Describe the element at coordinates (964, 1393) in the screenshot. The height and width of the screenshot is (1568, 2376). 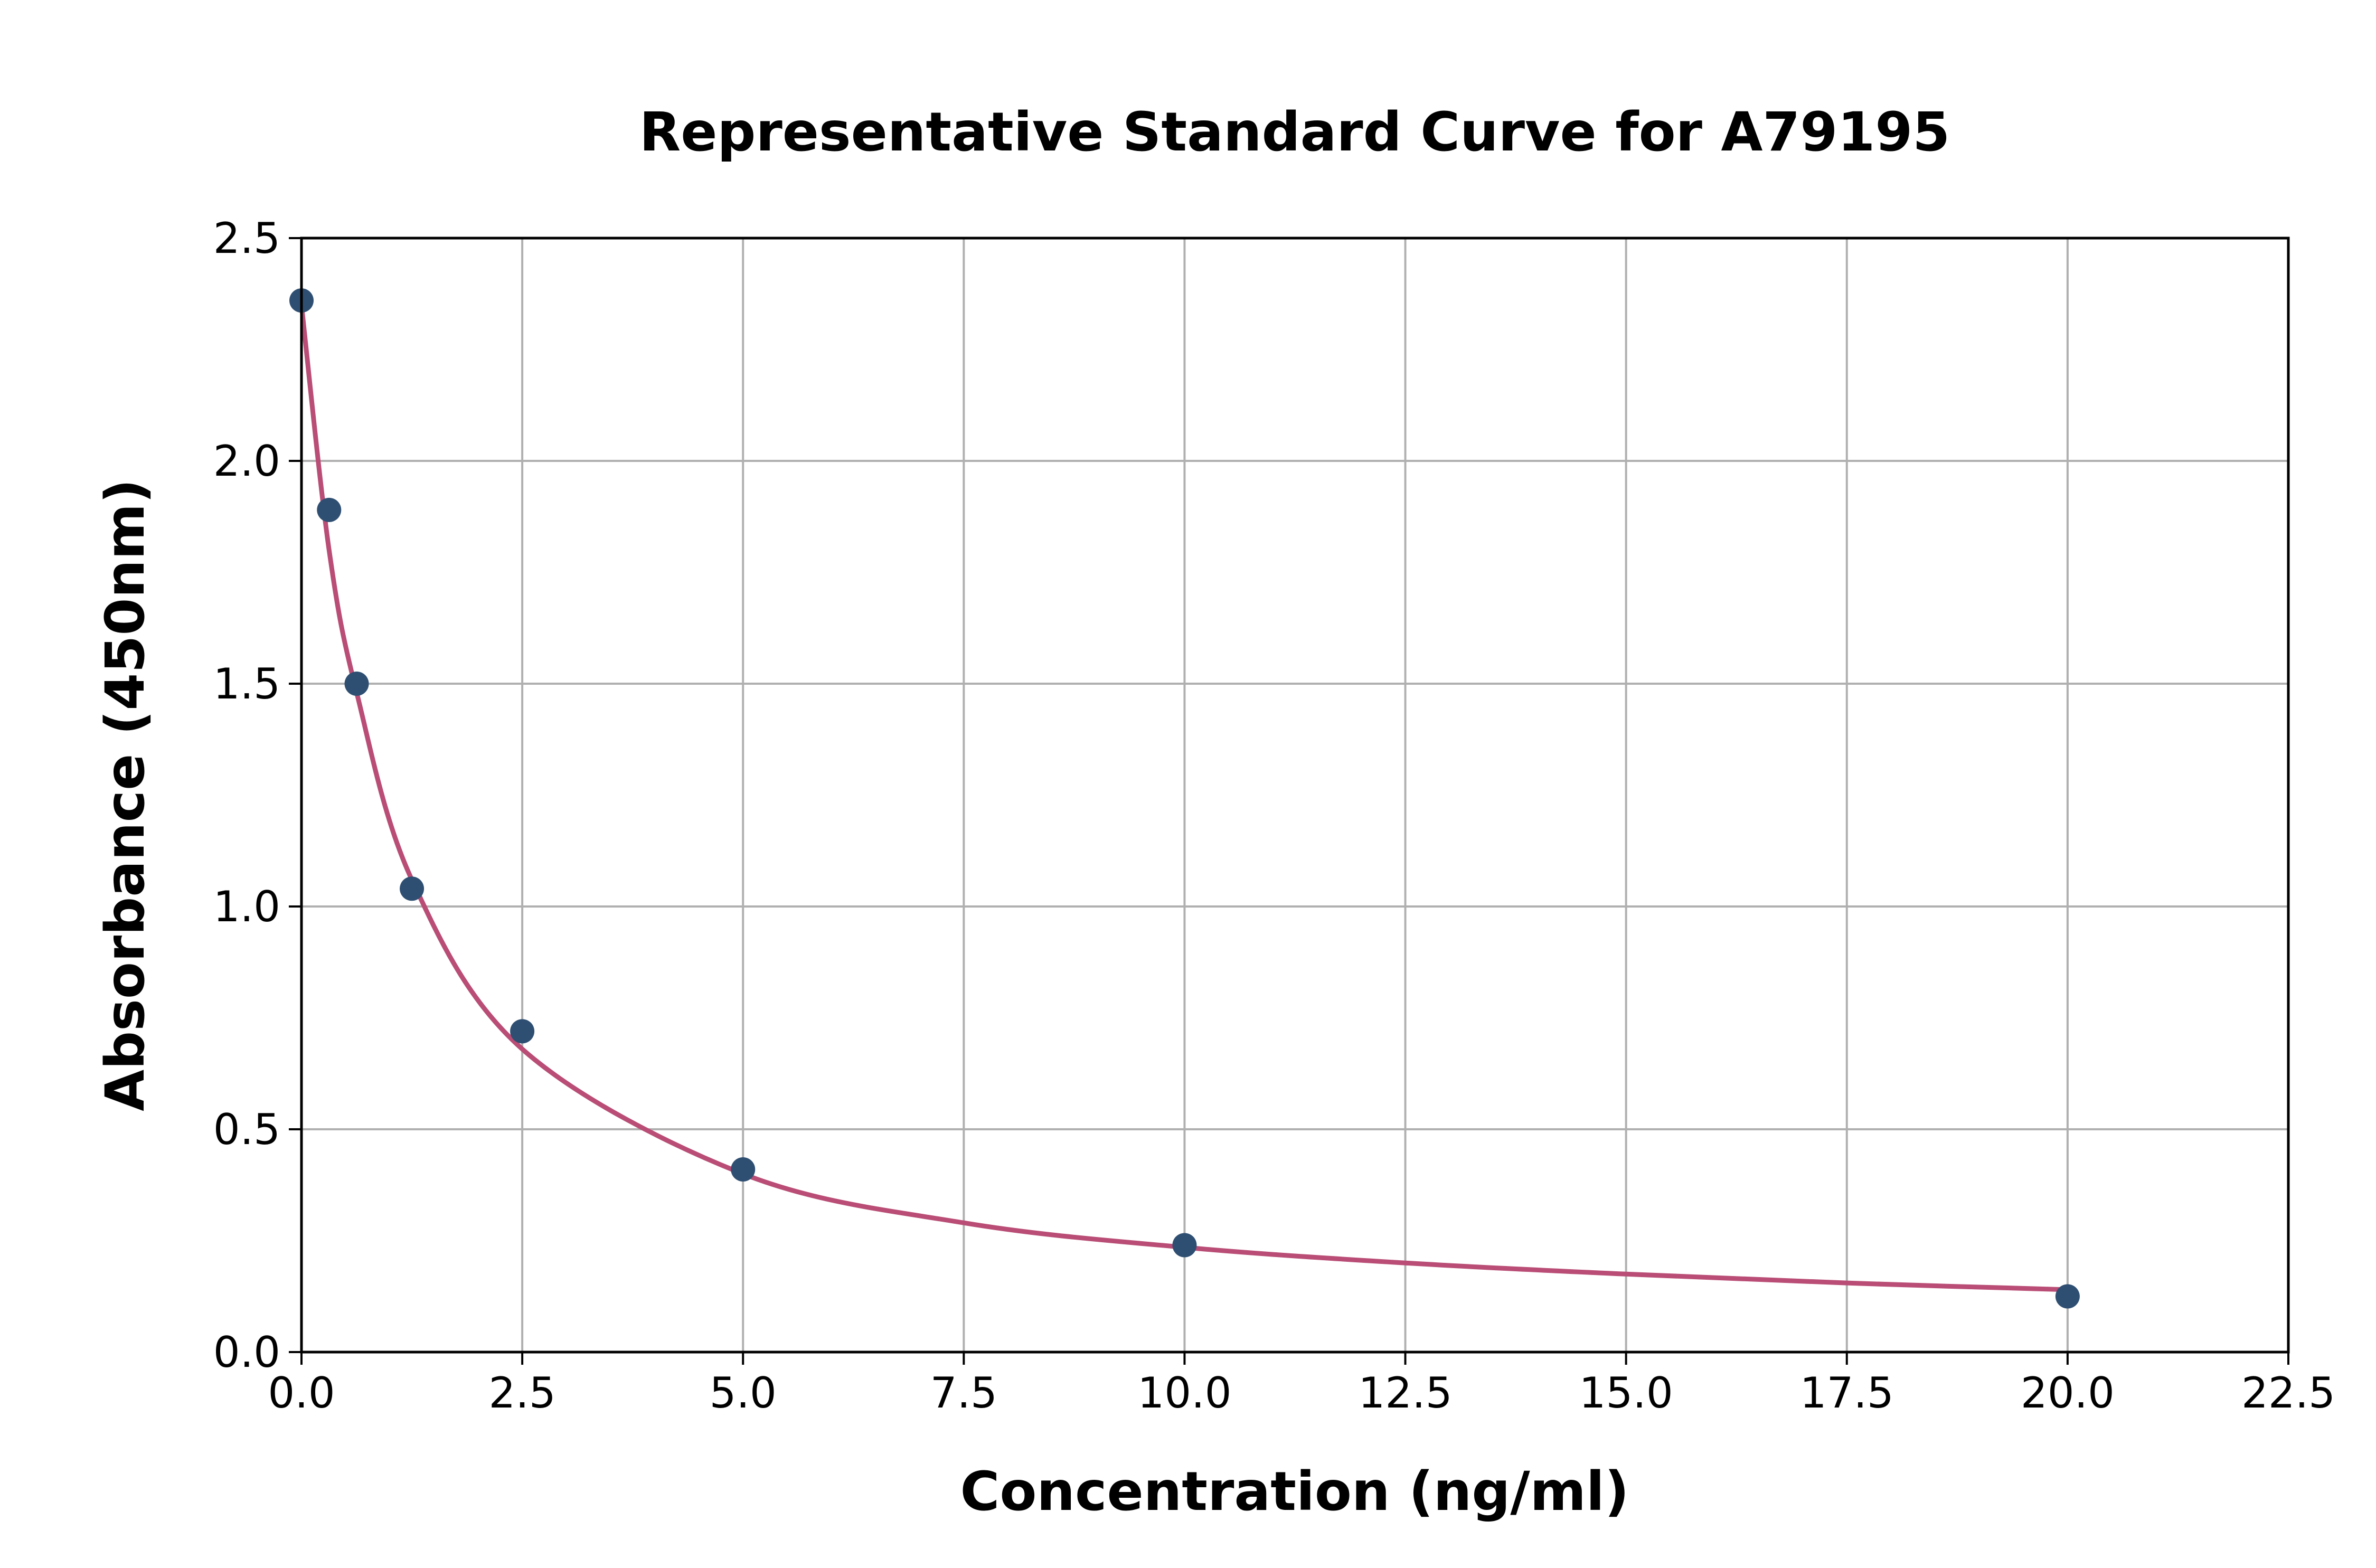
I see `x-tick-label: 7.5` at that location.